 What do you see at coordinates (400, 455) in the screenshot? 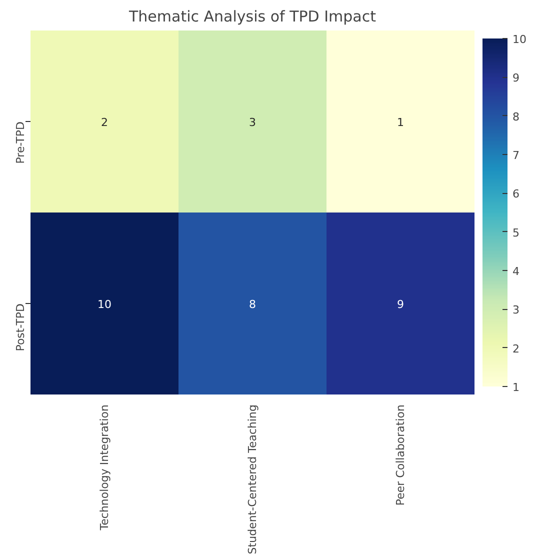
I see `x-tick-label: Peer Collaboration` at bounding box center [400, 455].